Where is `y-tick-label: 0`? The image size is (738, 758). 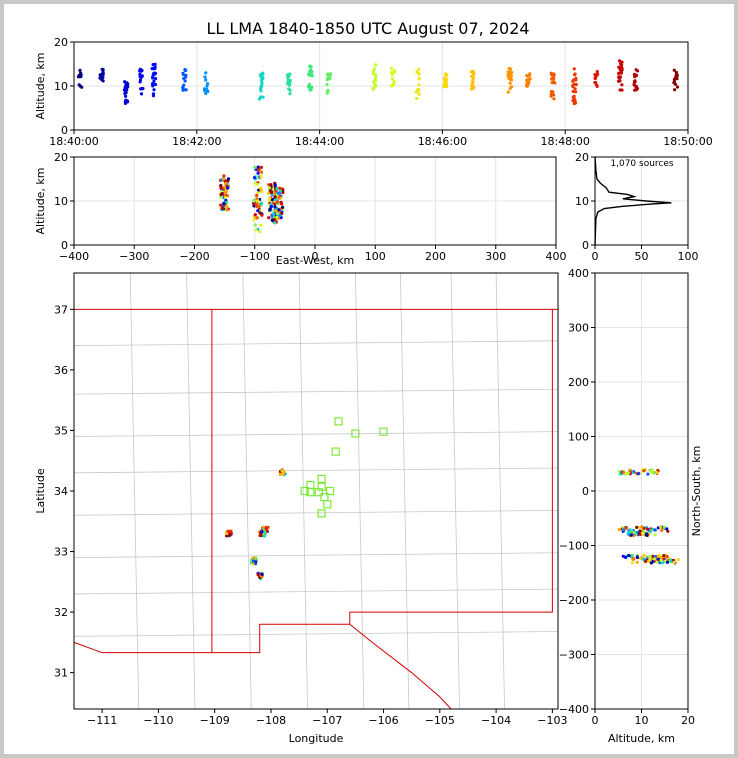 y-tick-label: 0 is located at coordinates (585, 245).